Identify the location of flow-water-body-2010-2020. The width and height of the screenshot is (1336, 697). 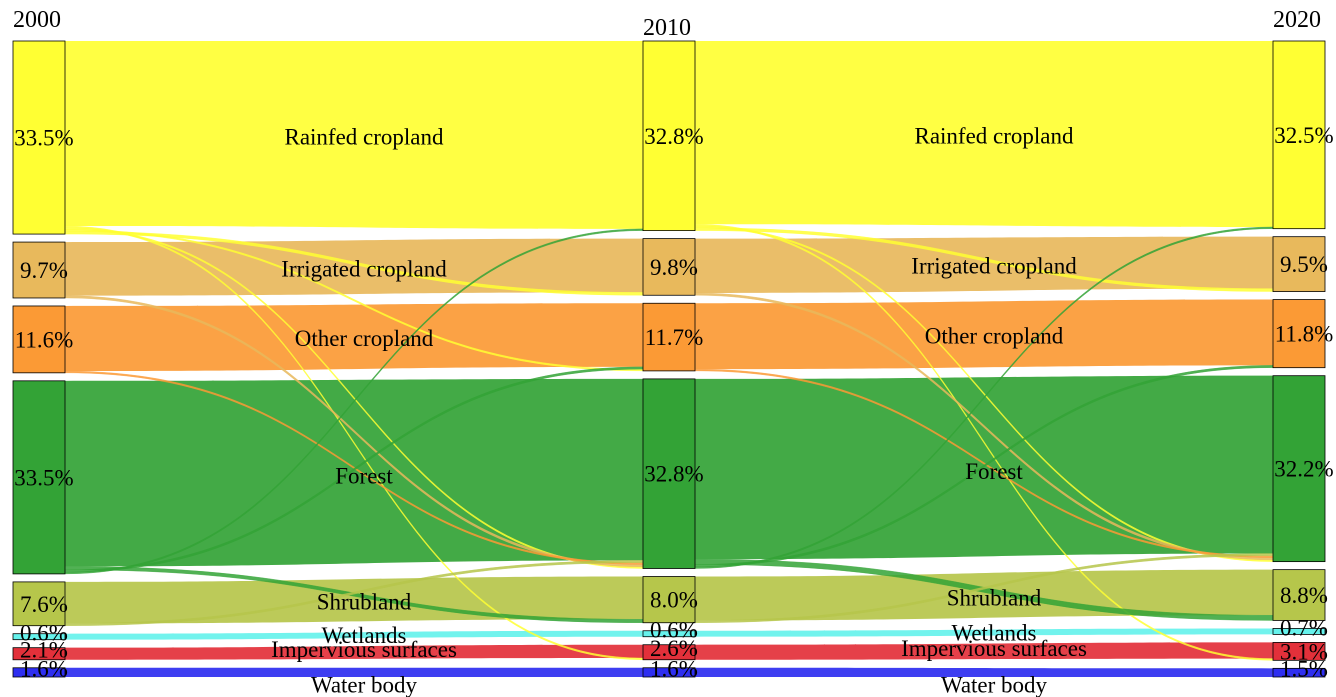
(984, 672).